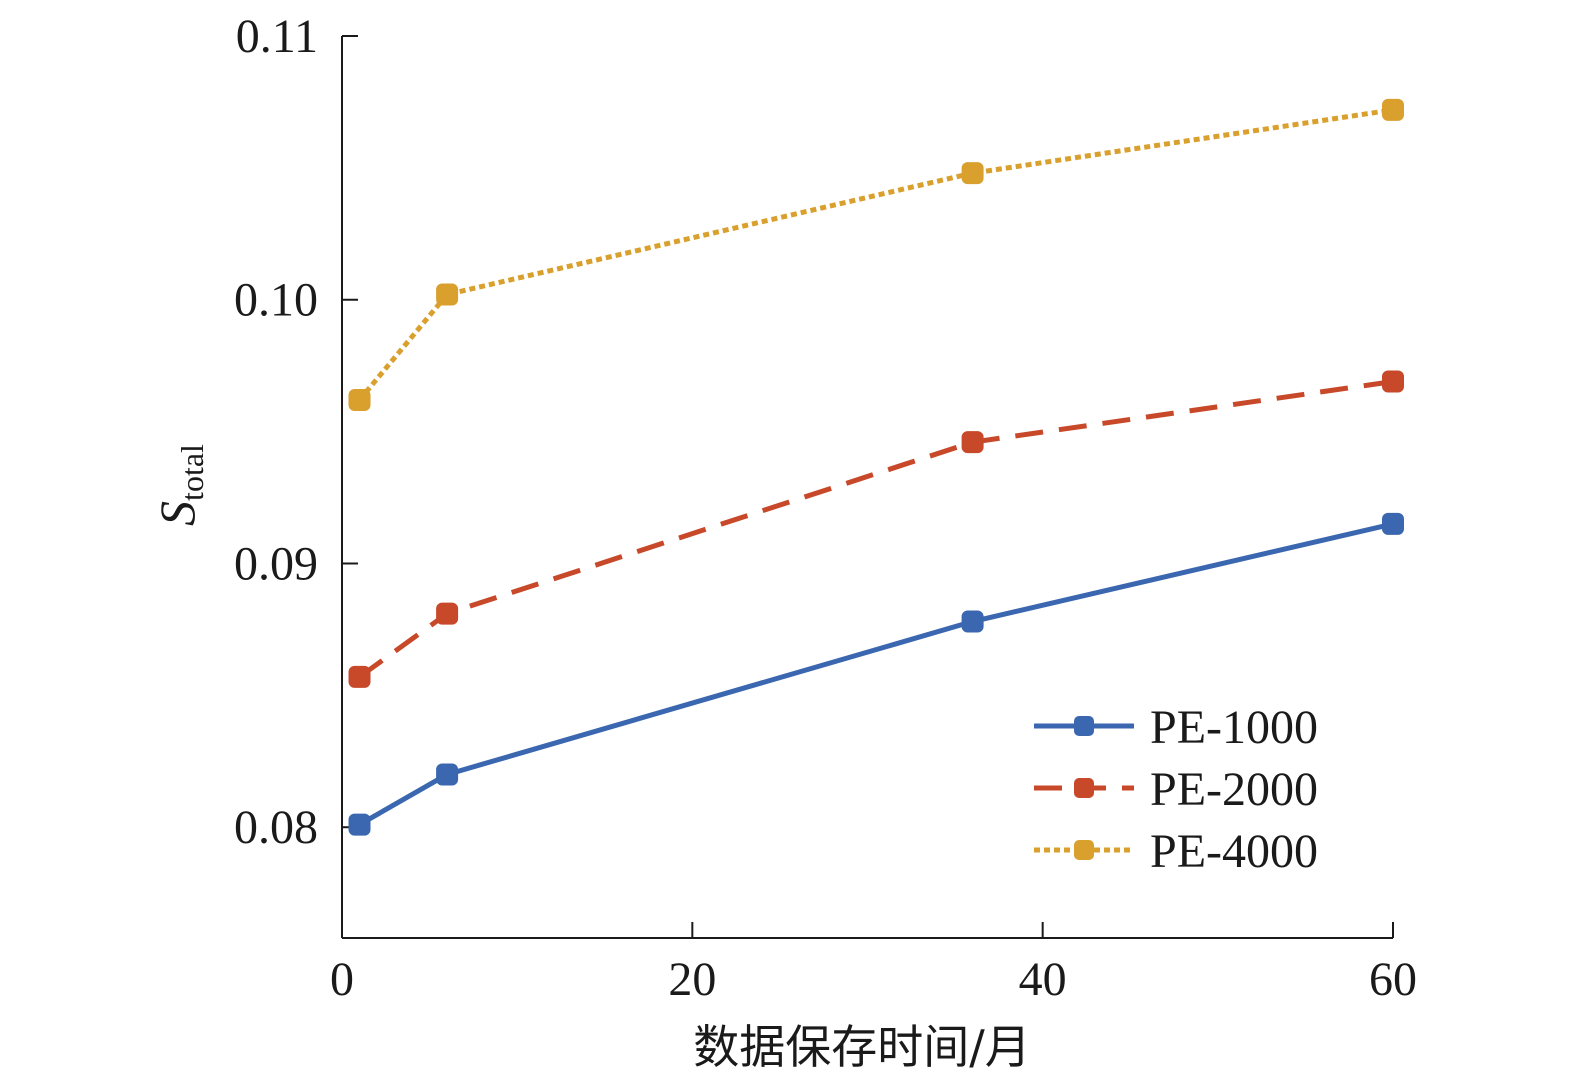  I want to click on legend-label: PE-2000, so click(1234, 789).